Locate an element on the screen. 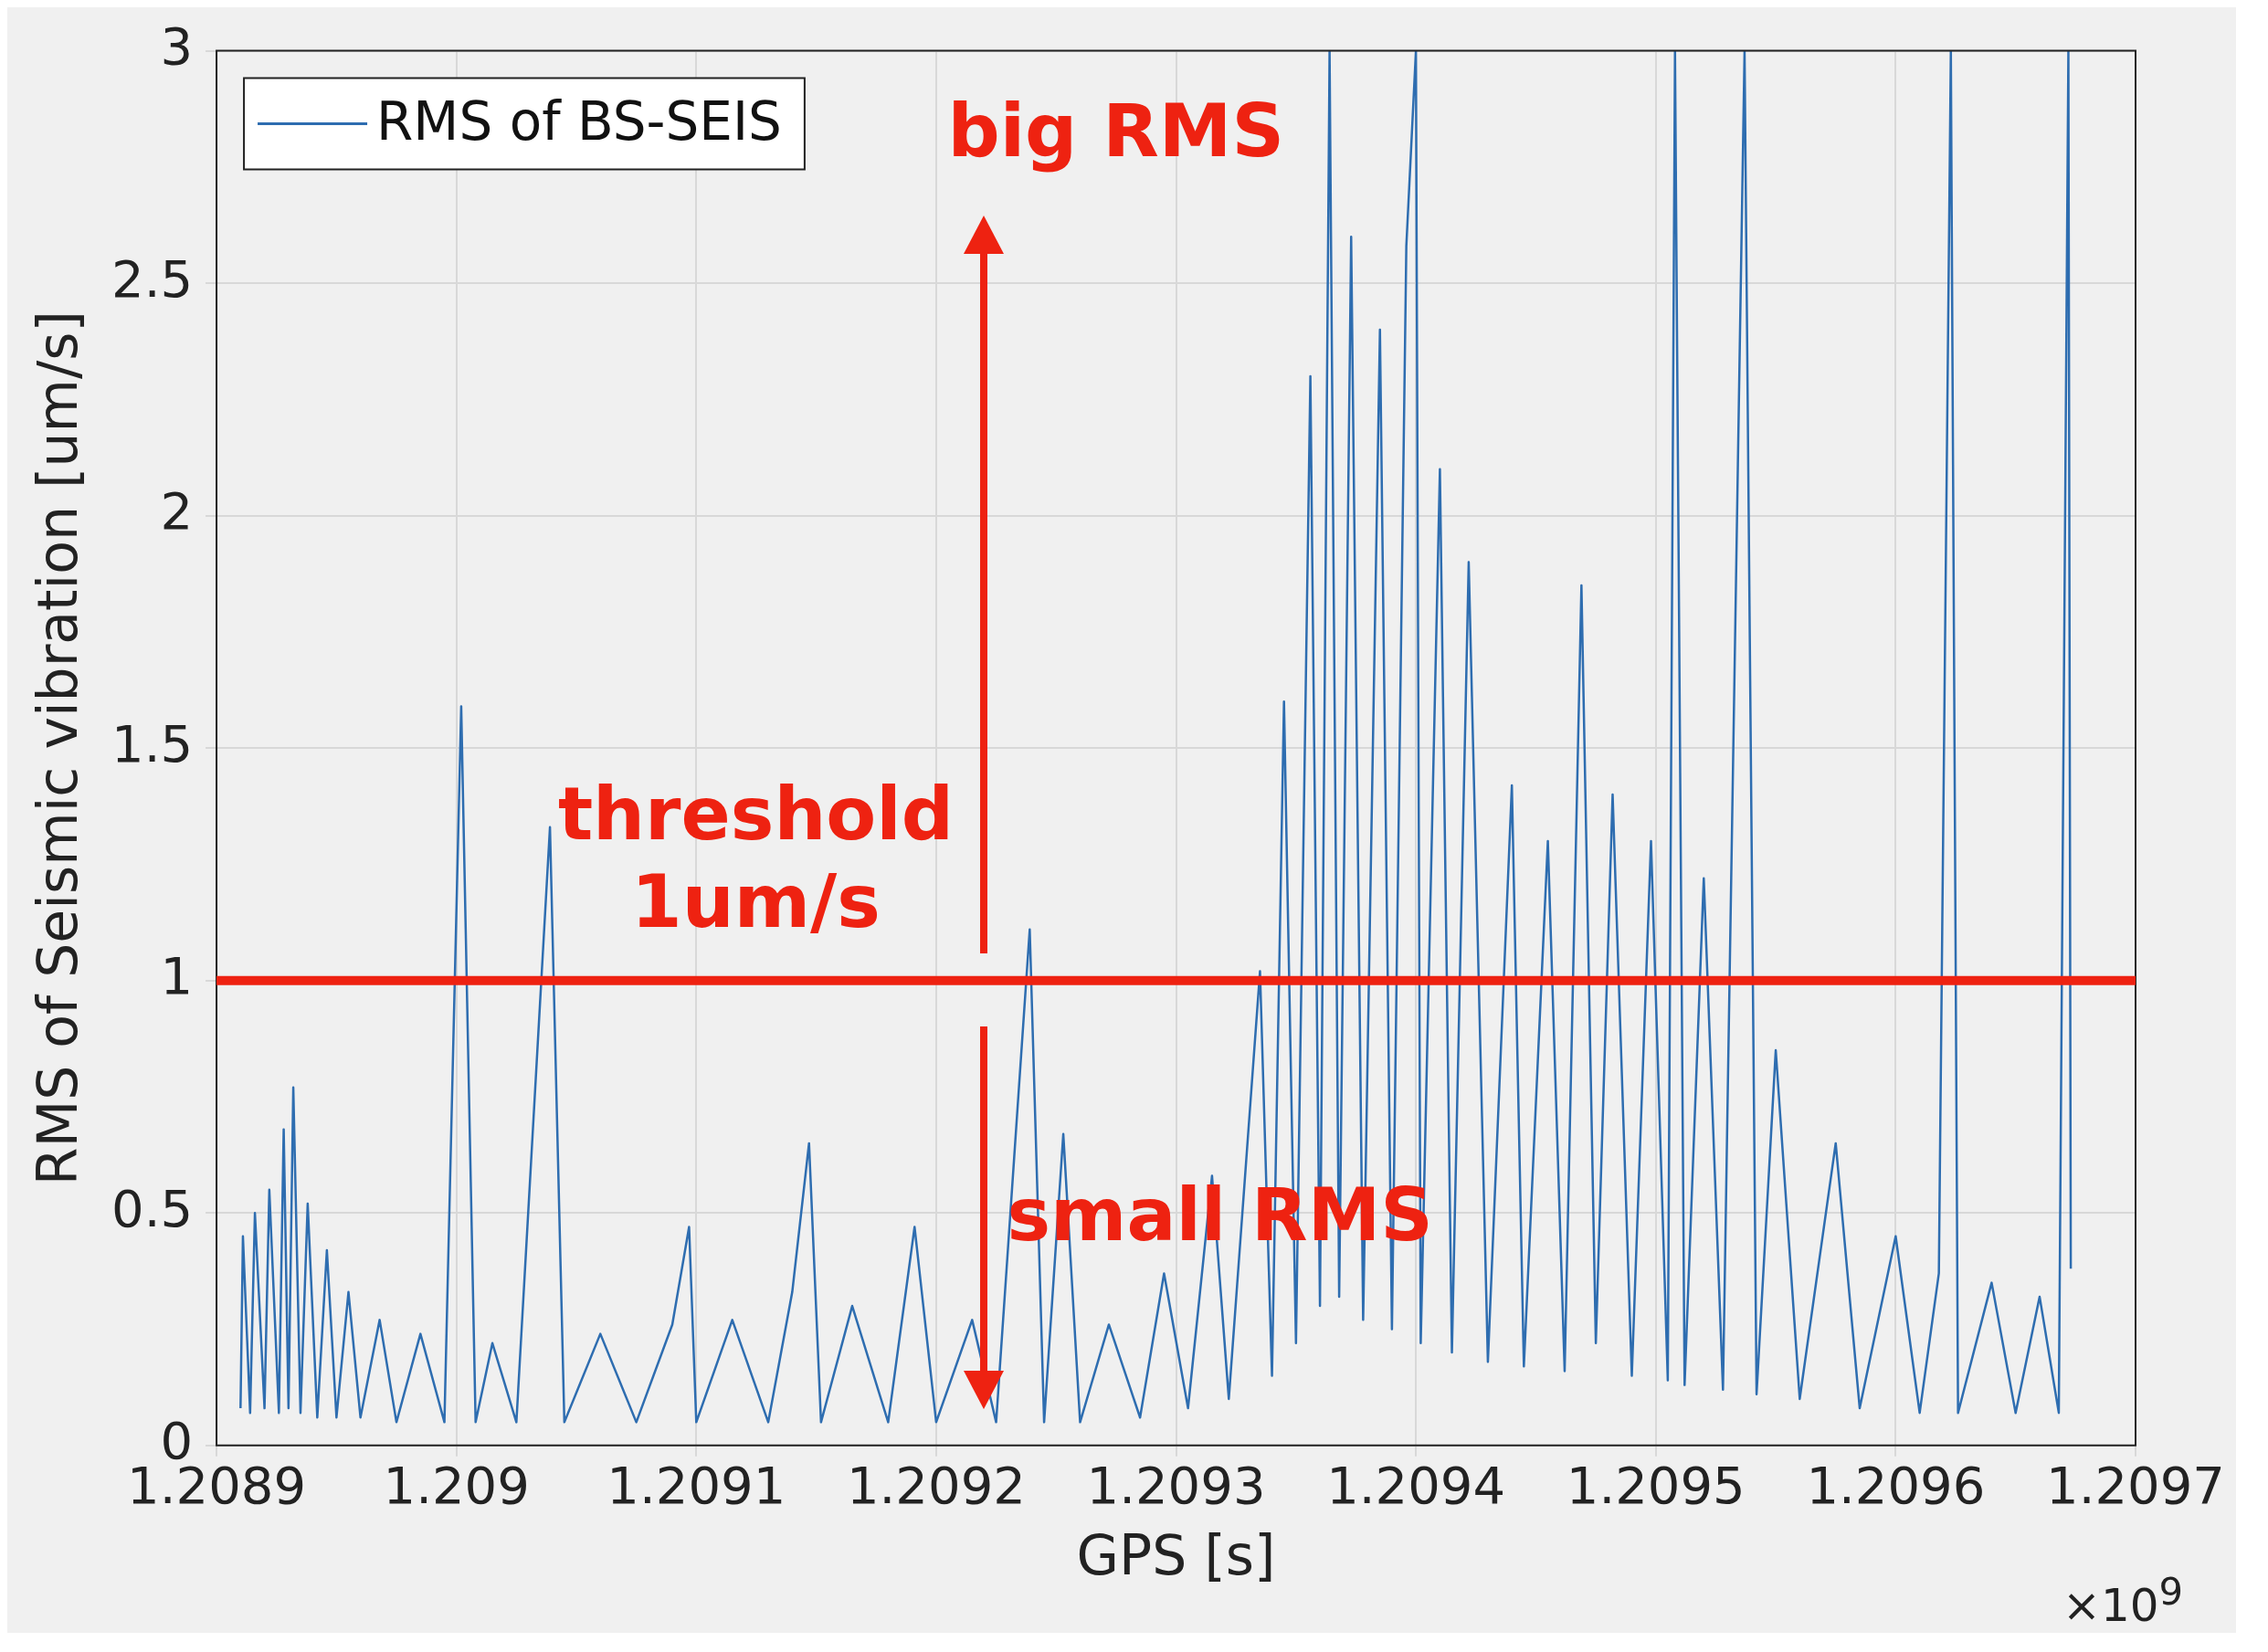 The image size is (2268, 1652). x-tick-label: 1.209 is located at coordinates (456, 1485).